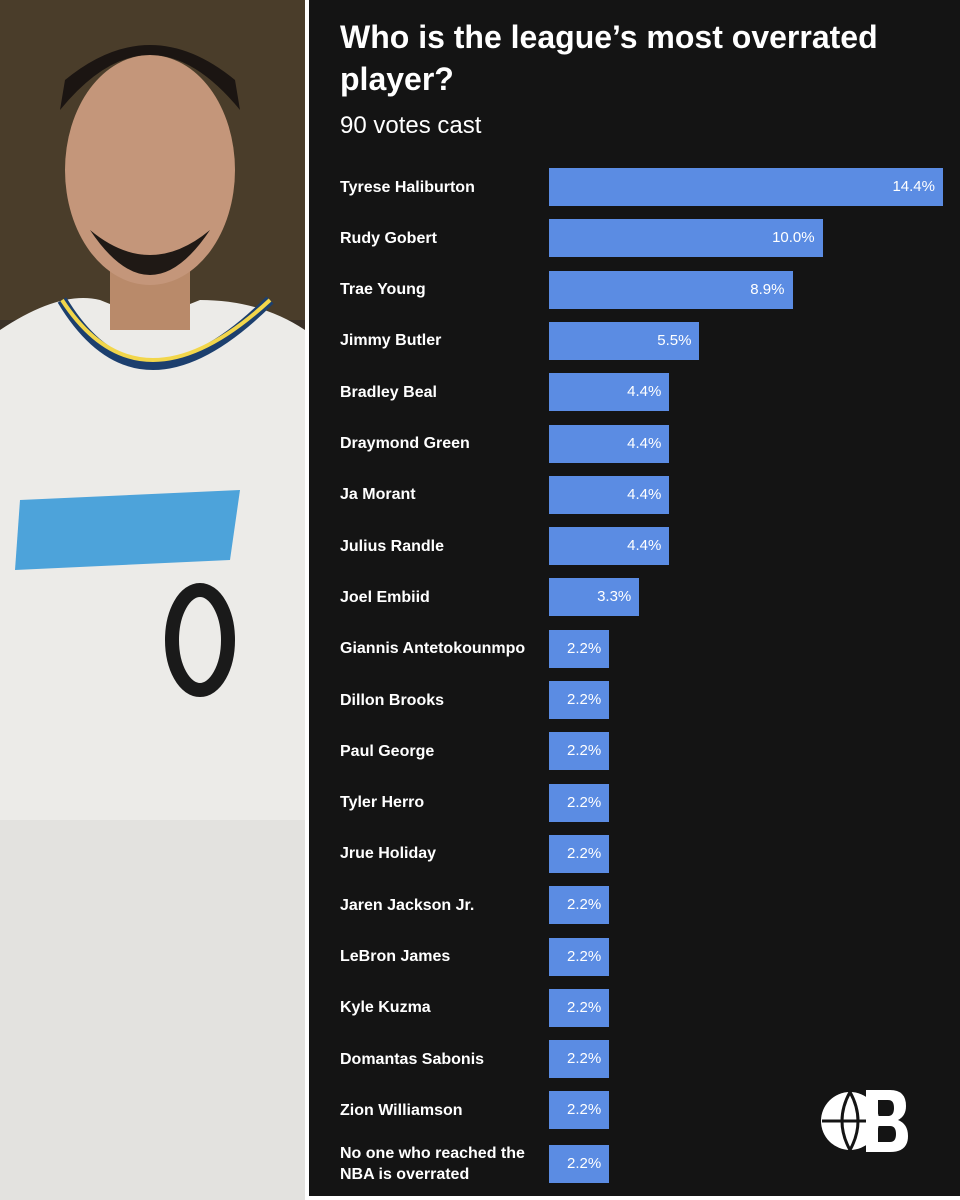  Describe the element at coordinates (395, 956) in the screenshot. I see `category-label: LeBron James` at that location.